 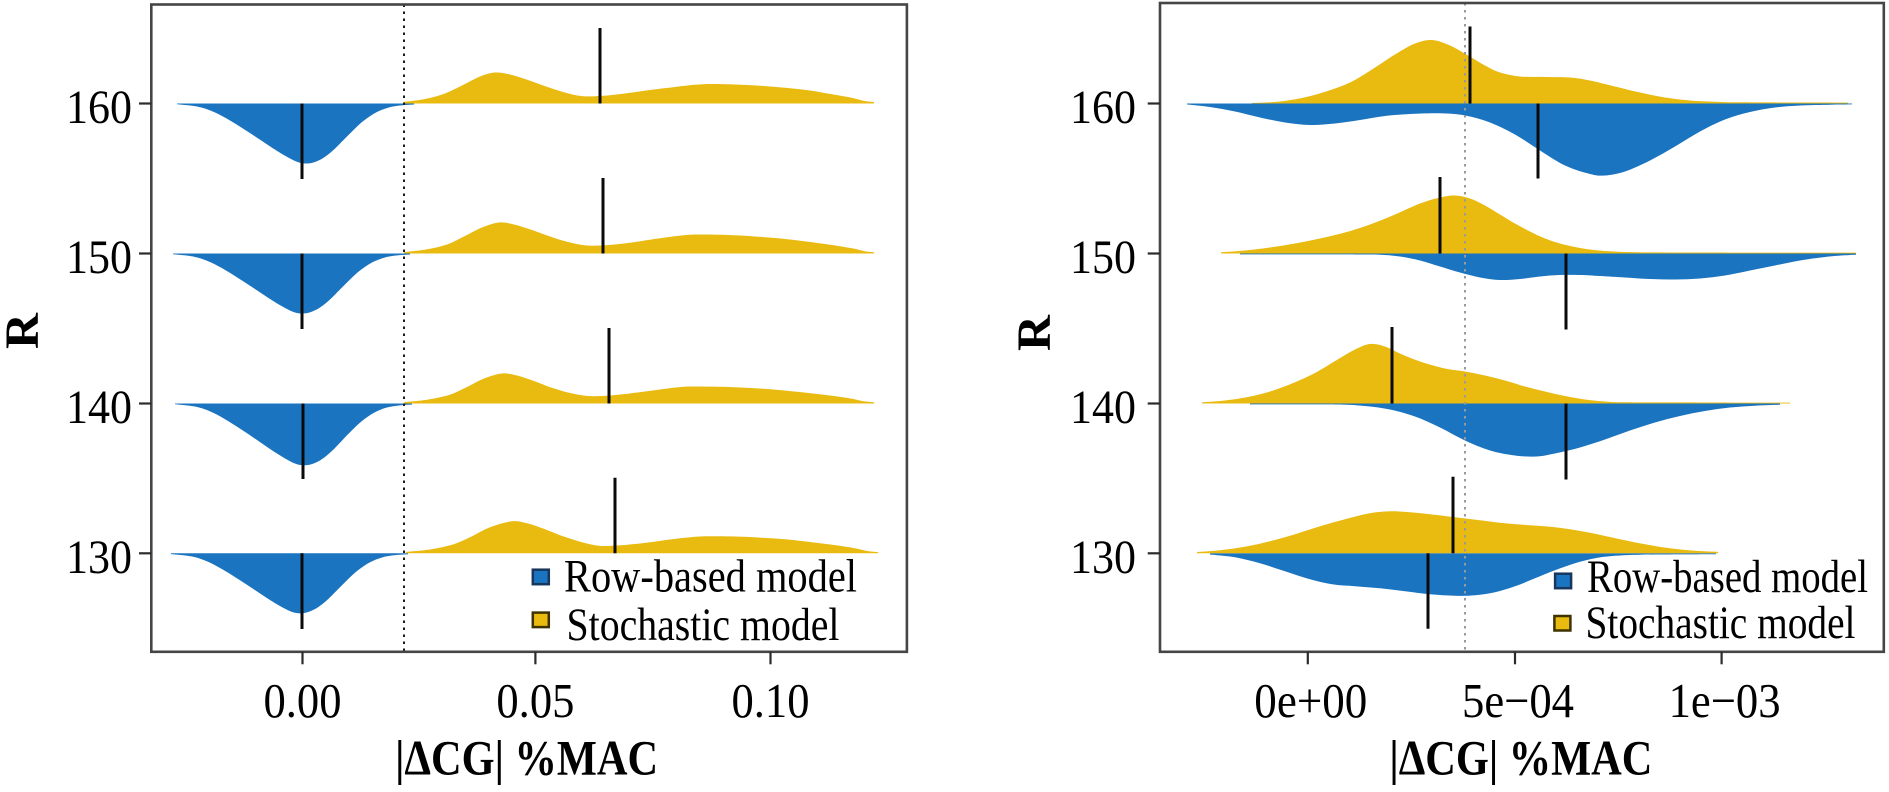 I want to click on svg-text: 0.00, so click(x=303, y=700).